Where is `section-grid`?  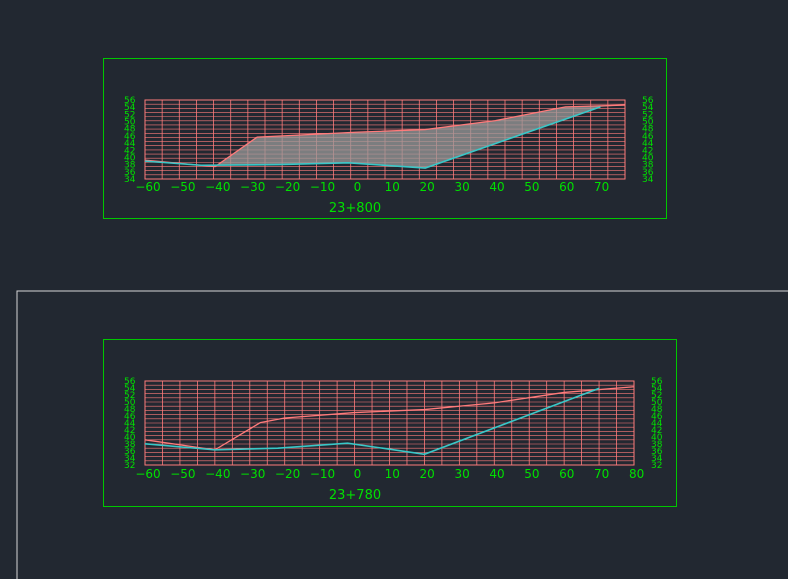 section-grid is located at coordinates (389, 423).